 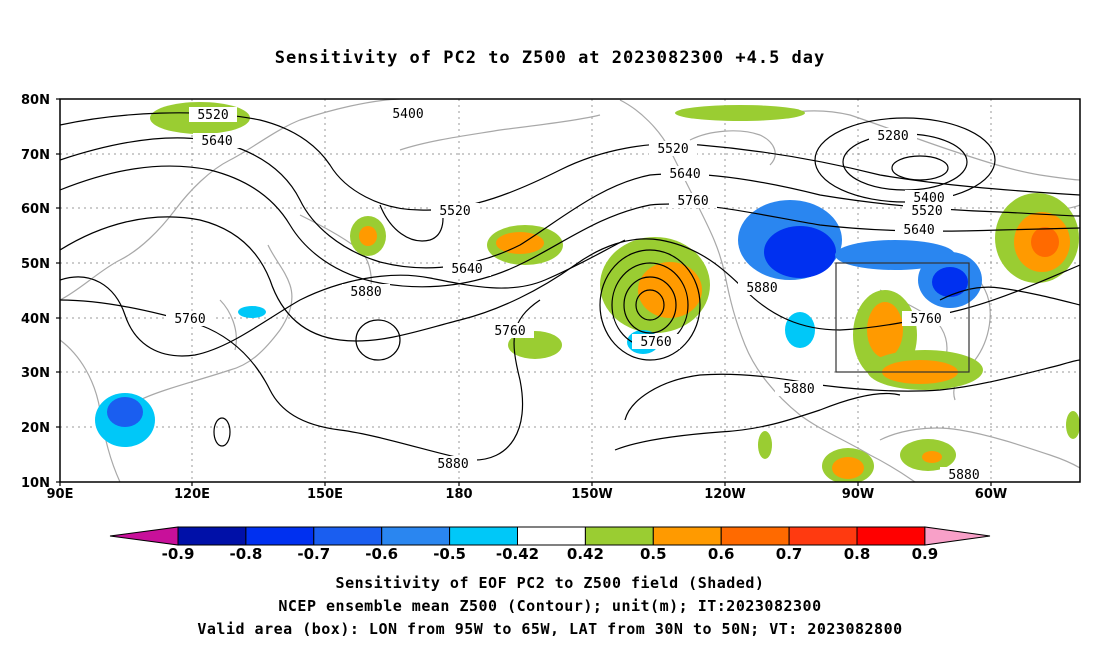 What do you see at coordinates (724, 494) in the screenshot?
I see `lon-tick-label: 120W` at bounding box center [724, 494].